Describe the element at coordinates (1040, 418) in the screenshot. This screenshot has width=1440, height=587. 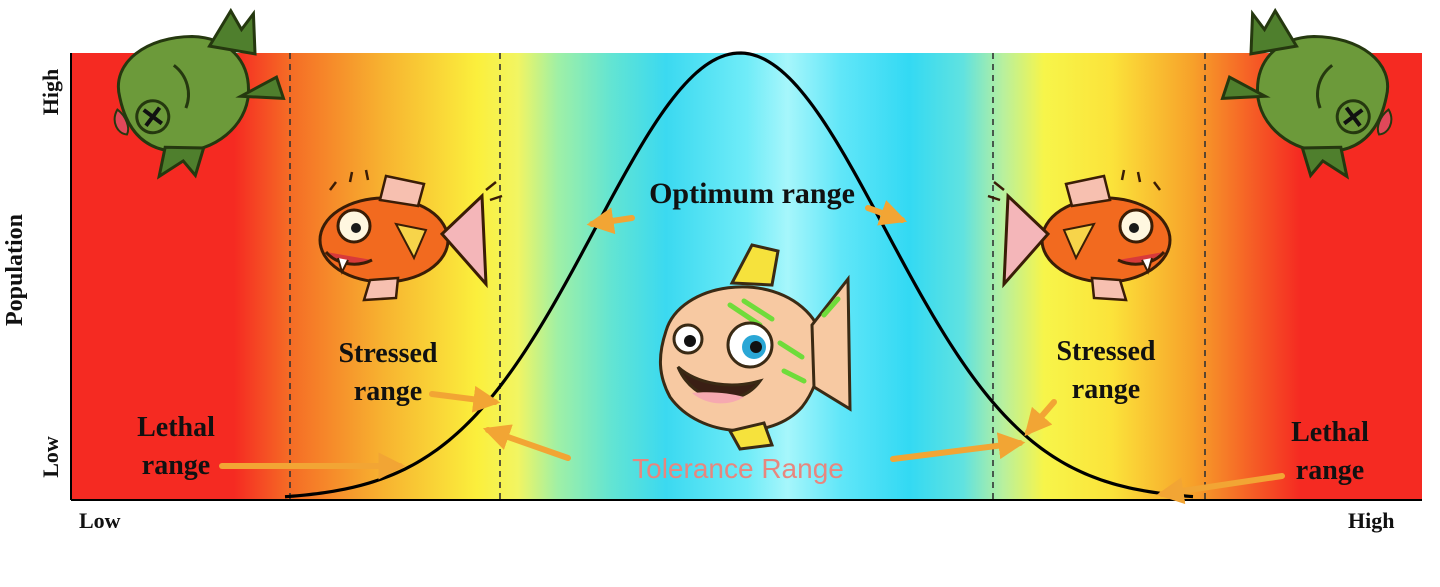
I see `stressed-arrow-right` at that location.